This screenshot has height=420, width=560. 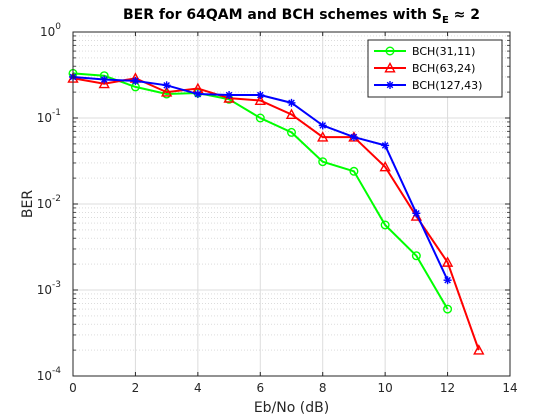 I want to click on y-tick-label: 10⁰, so click(x=50, y=30).